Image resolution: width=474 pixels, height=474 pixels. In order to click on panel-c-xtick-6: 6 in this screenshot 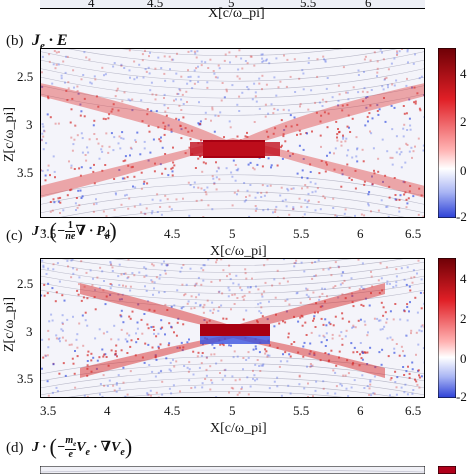, I will do `click(360, 410)`.